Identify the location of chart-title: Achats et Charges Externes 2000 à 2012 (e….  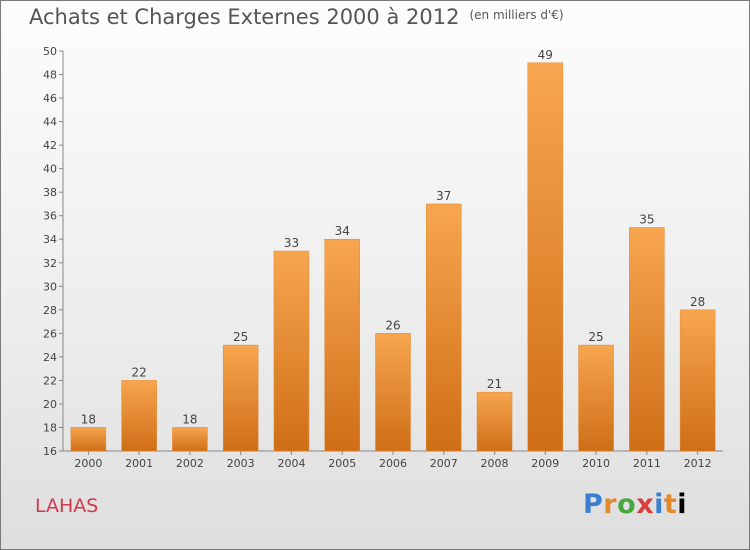
(296, 17).